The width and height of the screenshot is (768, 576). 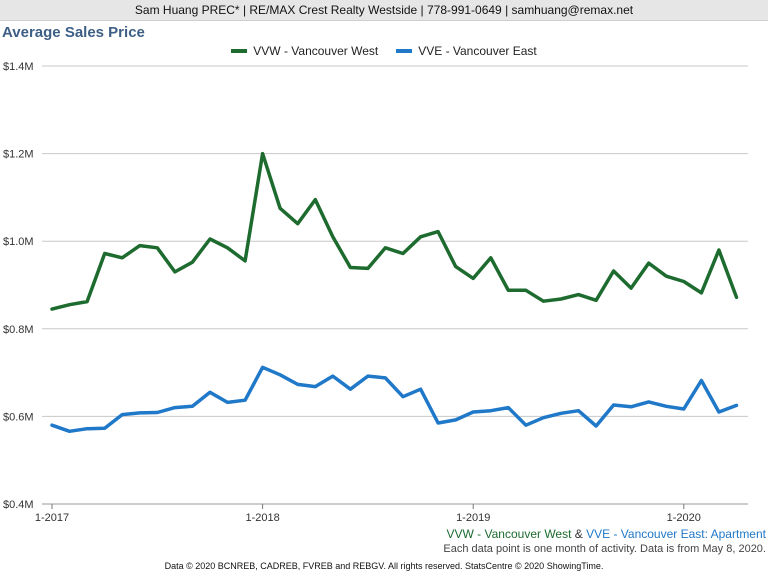 What do you see at coordinates (262, 518) in the screenshot?
I see `x-tick-label: 1-2018` at bounding box center [262, 518].